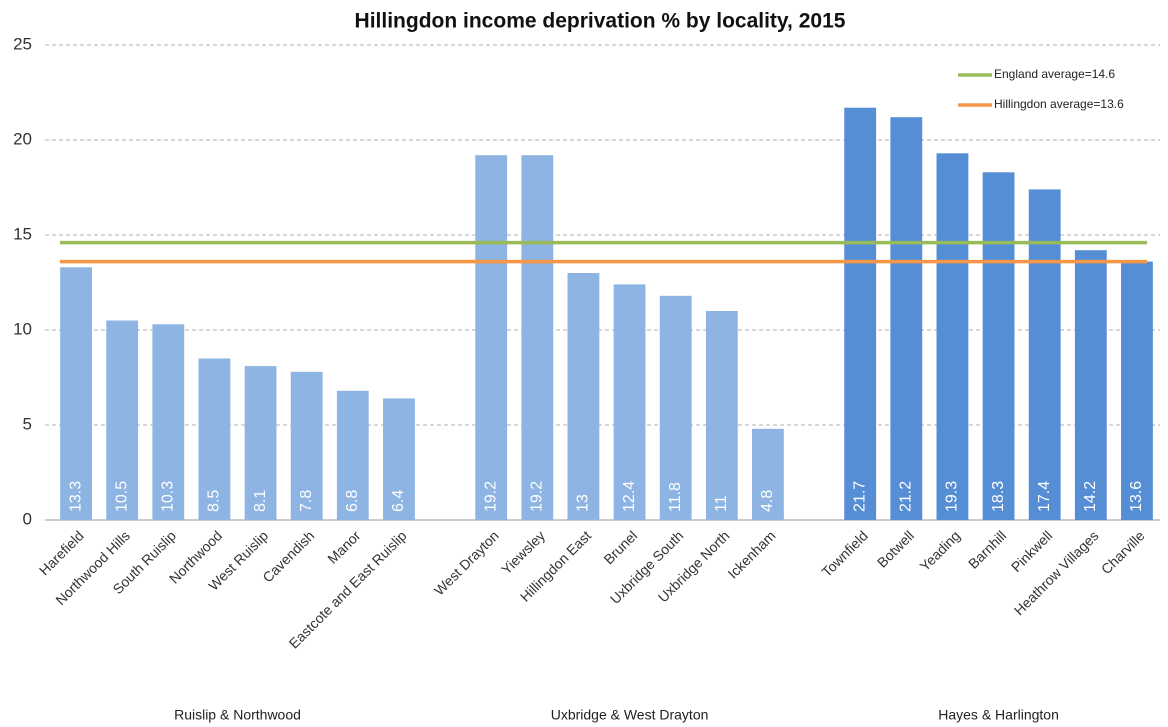 This screenshot has height=727, width=1168. What do you see at coordinates (466, 562) in the screenshot?
I see `x-tick-label: West Drayton` at bounding box center [466, 562].